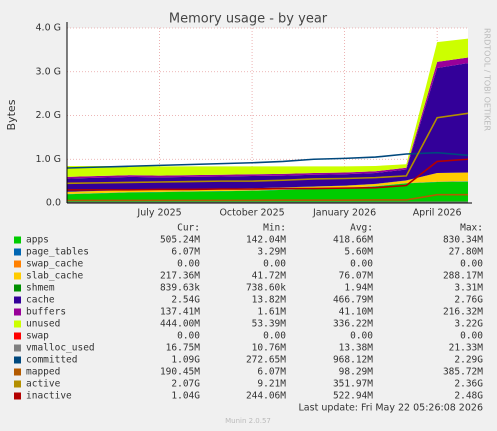 This screenshot has width=497, height=431. What do you see at coordinates (468, 300) in the screenshot?
I see `legend-stat: 2.76G` at bounding box center [468, 300].